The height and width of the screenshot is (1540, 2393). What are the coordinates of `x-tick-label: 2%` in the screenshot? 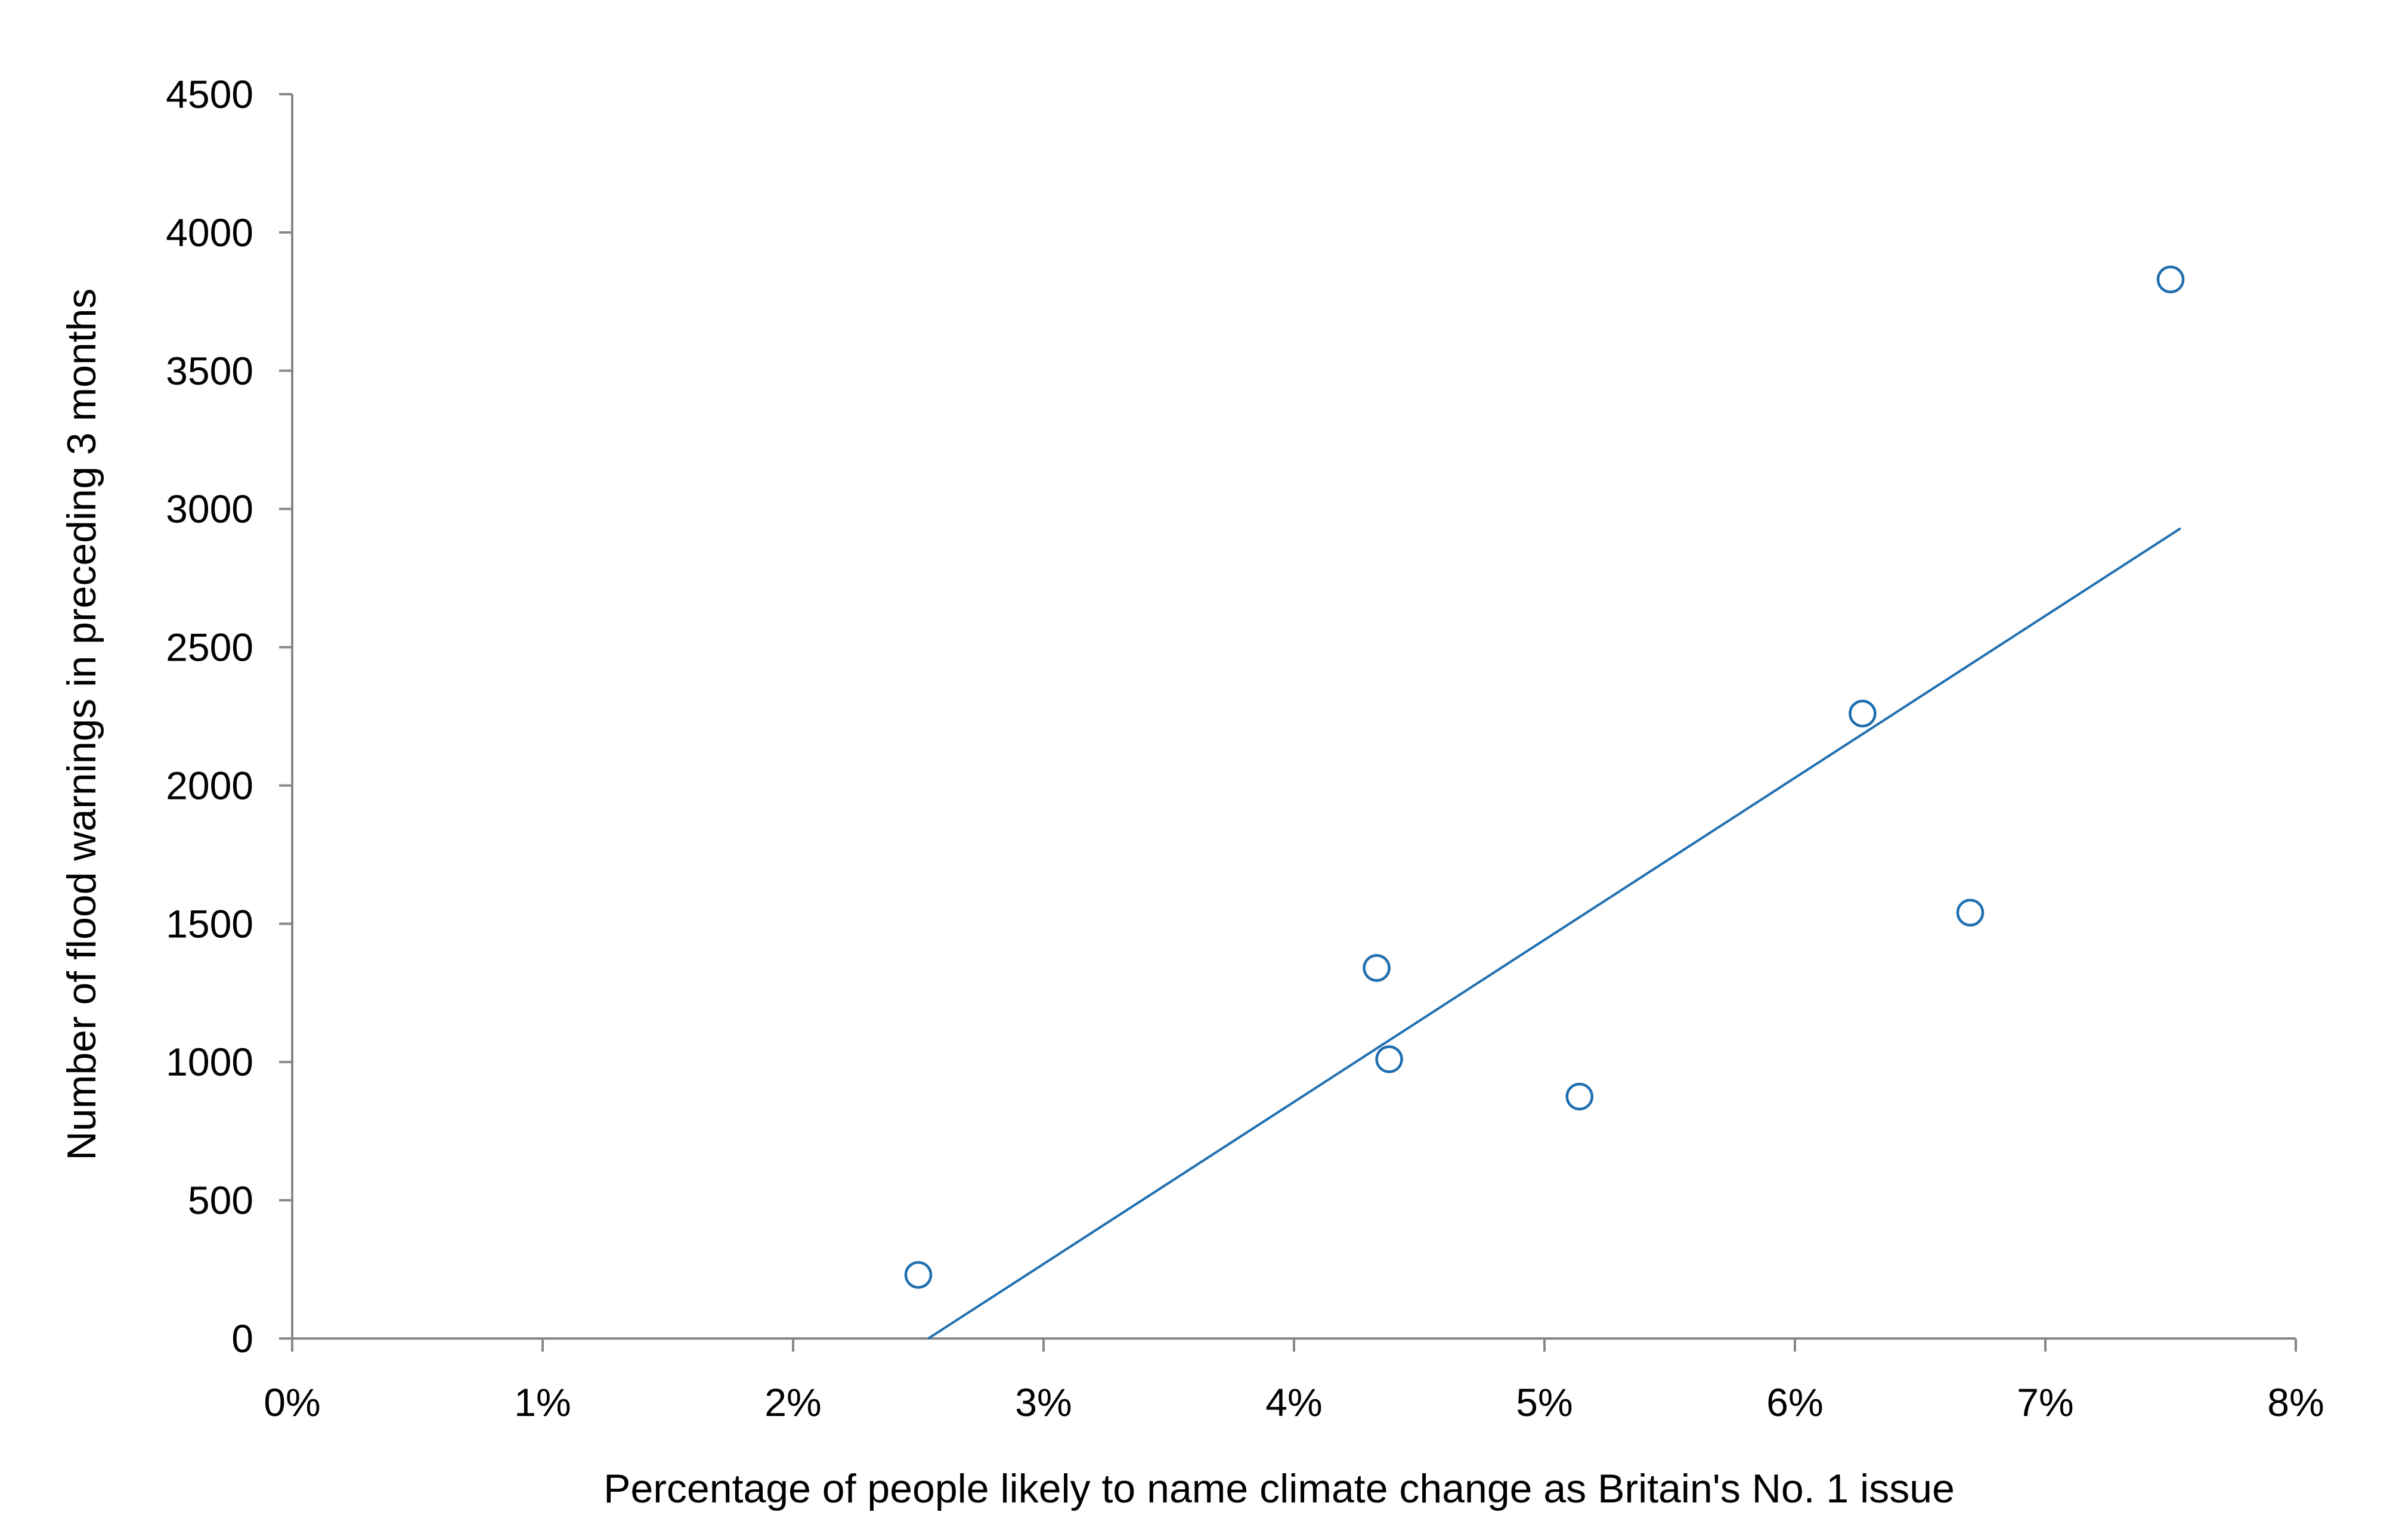 It's located at (792, 1402).